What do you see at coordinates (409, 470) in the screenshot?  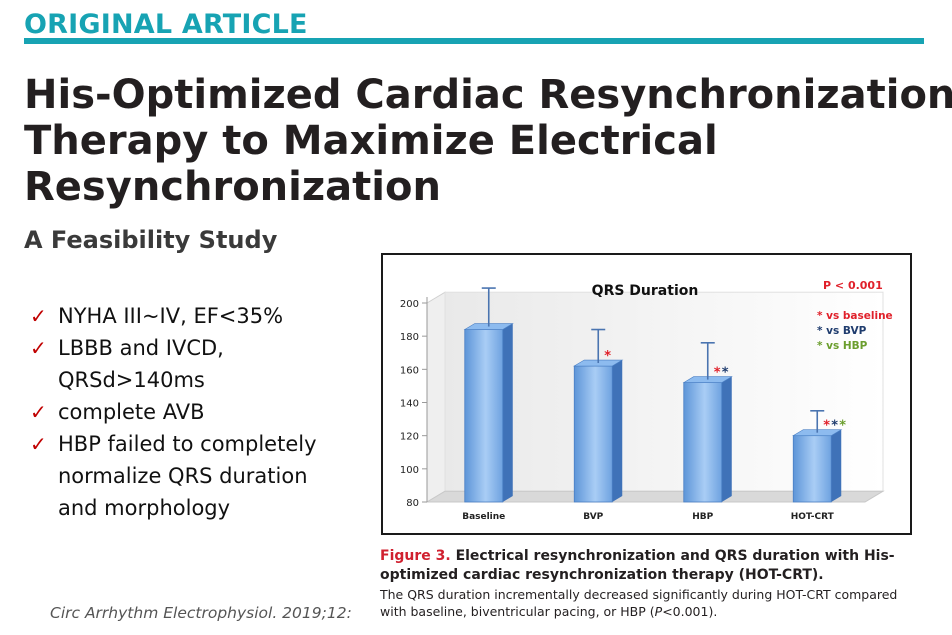 I see `y-tick-label: 100` at bounding box center [409, 470].